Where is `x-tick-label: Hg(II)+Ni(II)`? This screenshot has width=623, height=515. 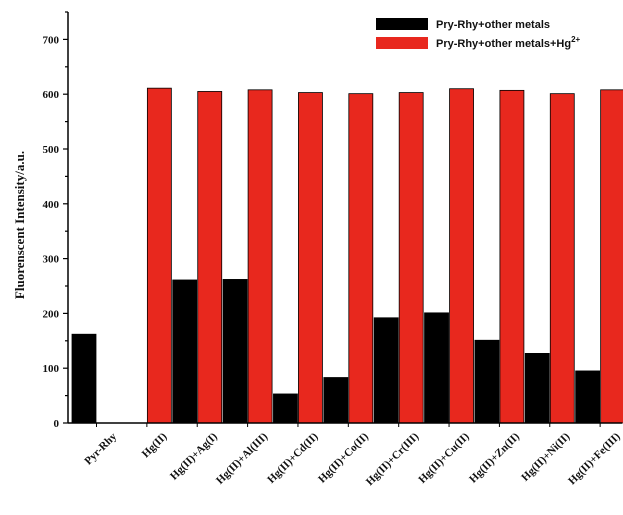
x-tick-label: Hg(II)+Ni(II) is located at coordinates (545, 456).